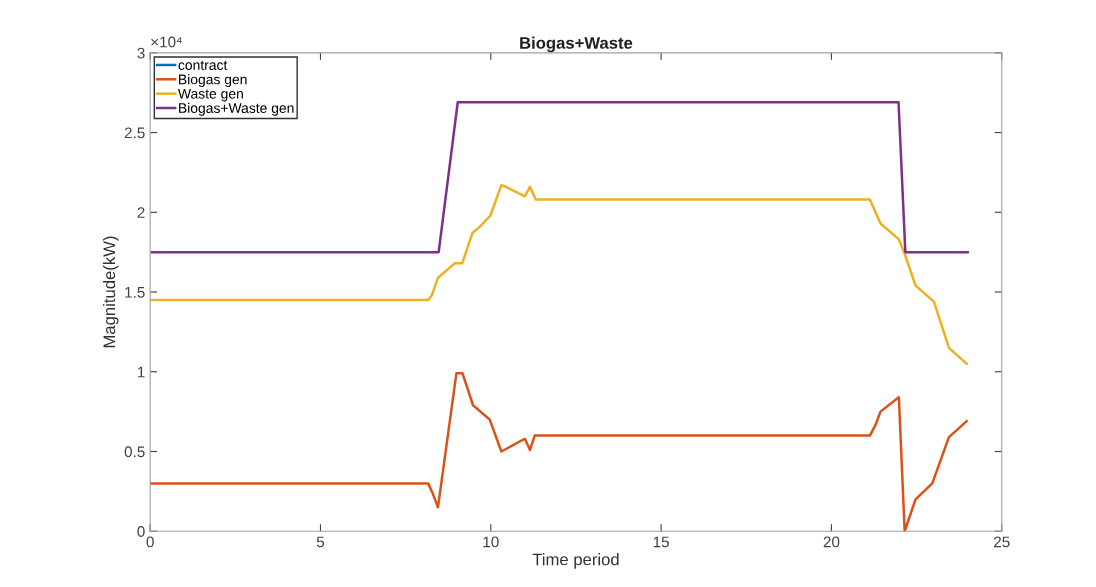 The height and width of the screenshot is (587, 1096). What do you see at coordinates (1002, 542) in the screenshot?
I see `x-tick-label: 25` at bounding box center [1002, 542].